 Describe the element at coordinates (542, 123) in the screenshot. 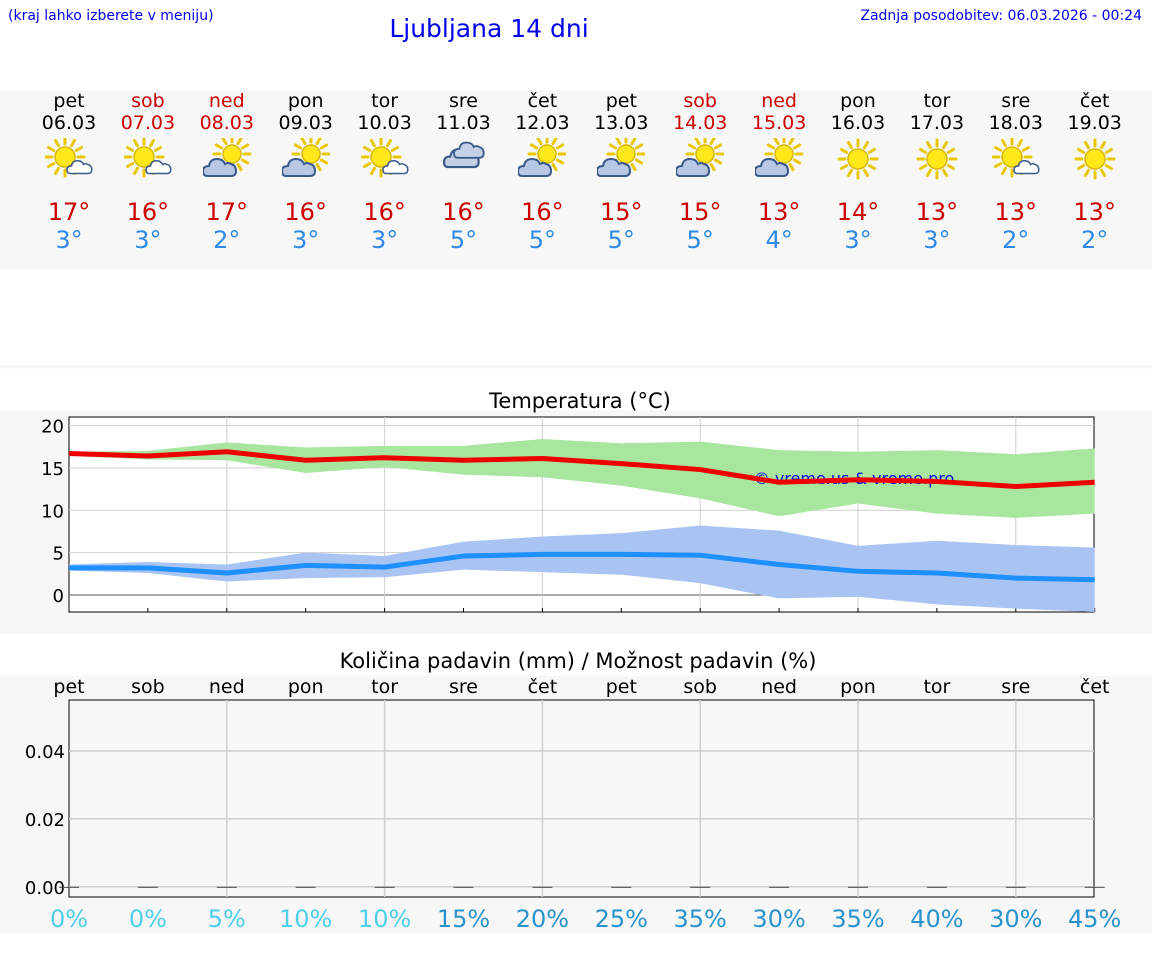

I see `day-date: 12.03` at that location.